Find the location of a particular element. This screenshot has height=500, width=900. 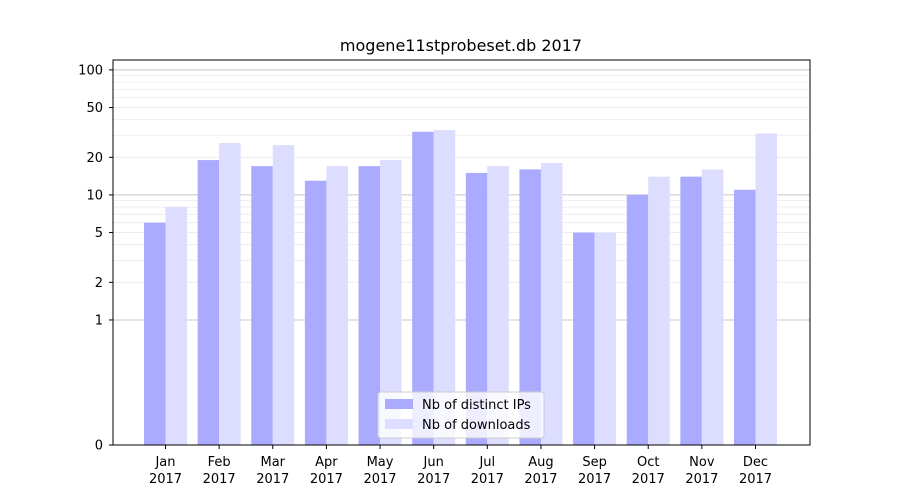

x-tick-label-month: May is located at coordinates (380, 462).